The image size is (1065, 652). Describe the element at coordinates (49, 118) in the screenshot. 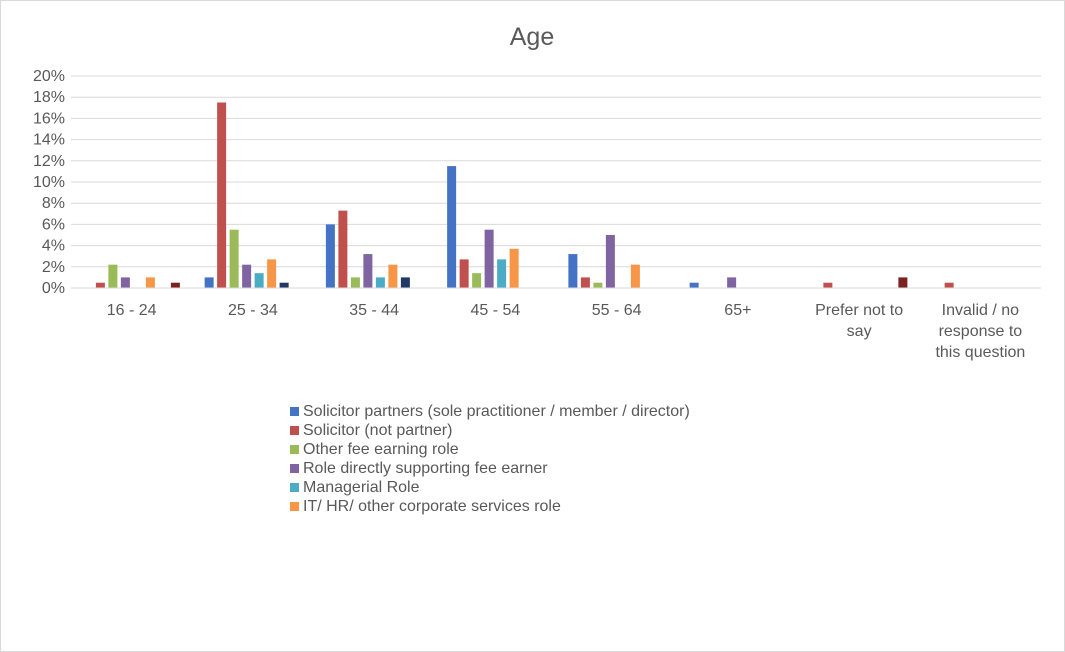

I see `y-tick-label: 16%` at that location.